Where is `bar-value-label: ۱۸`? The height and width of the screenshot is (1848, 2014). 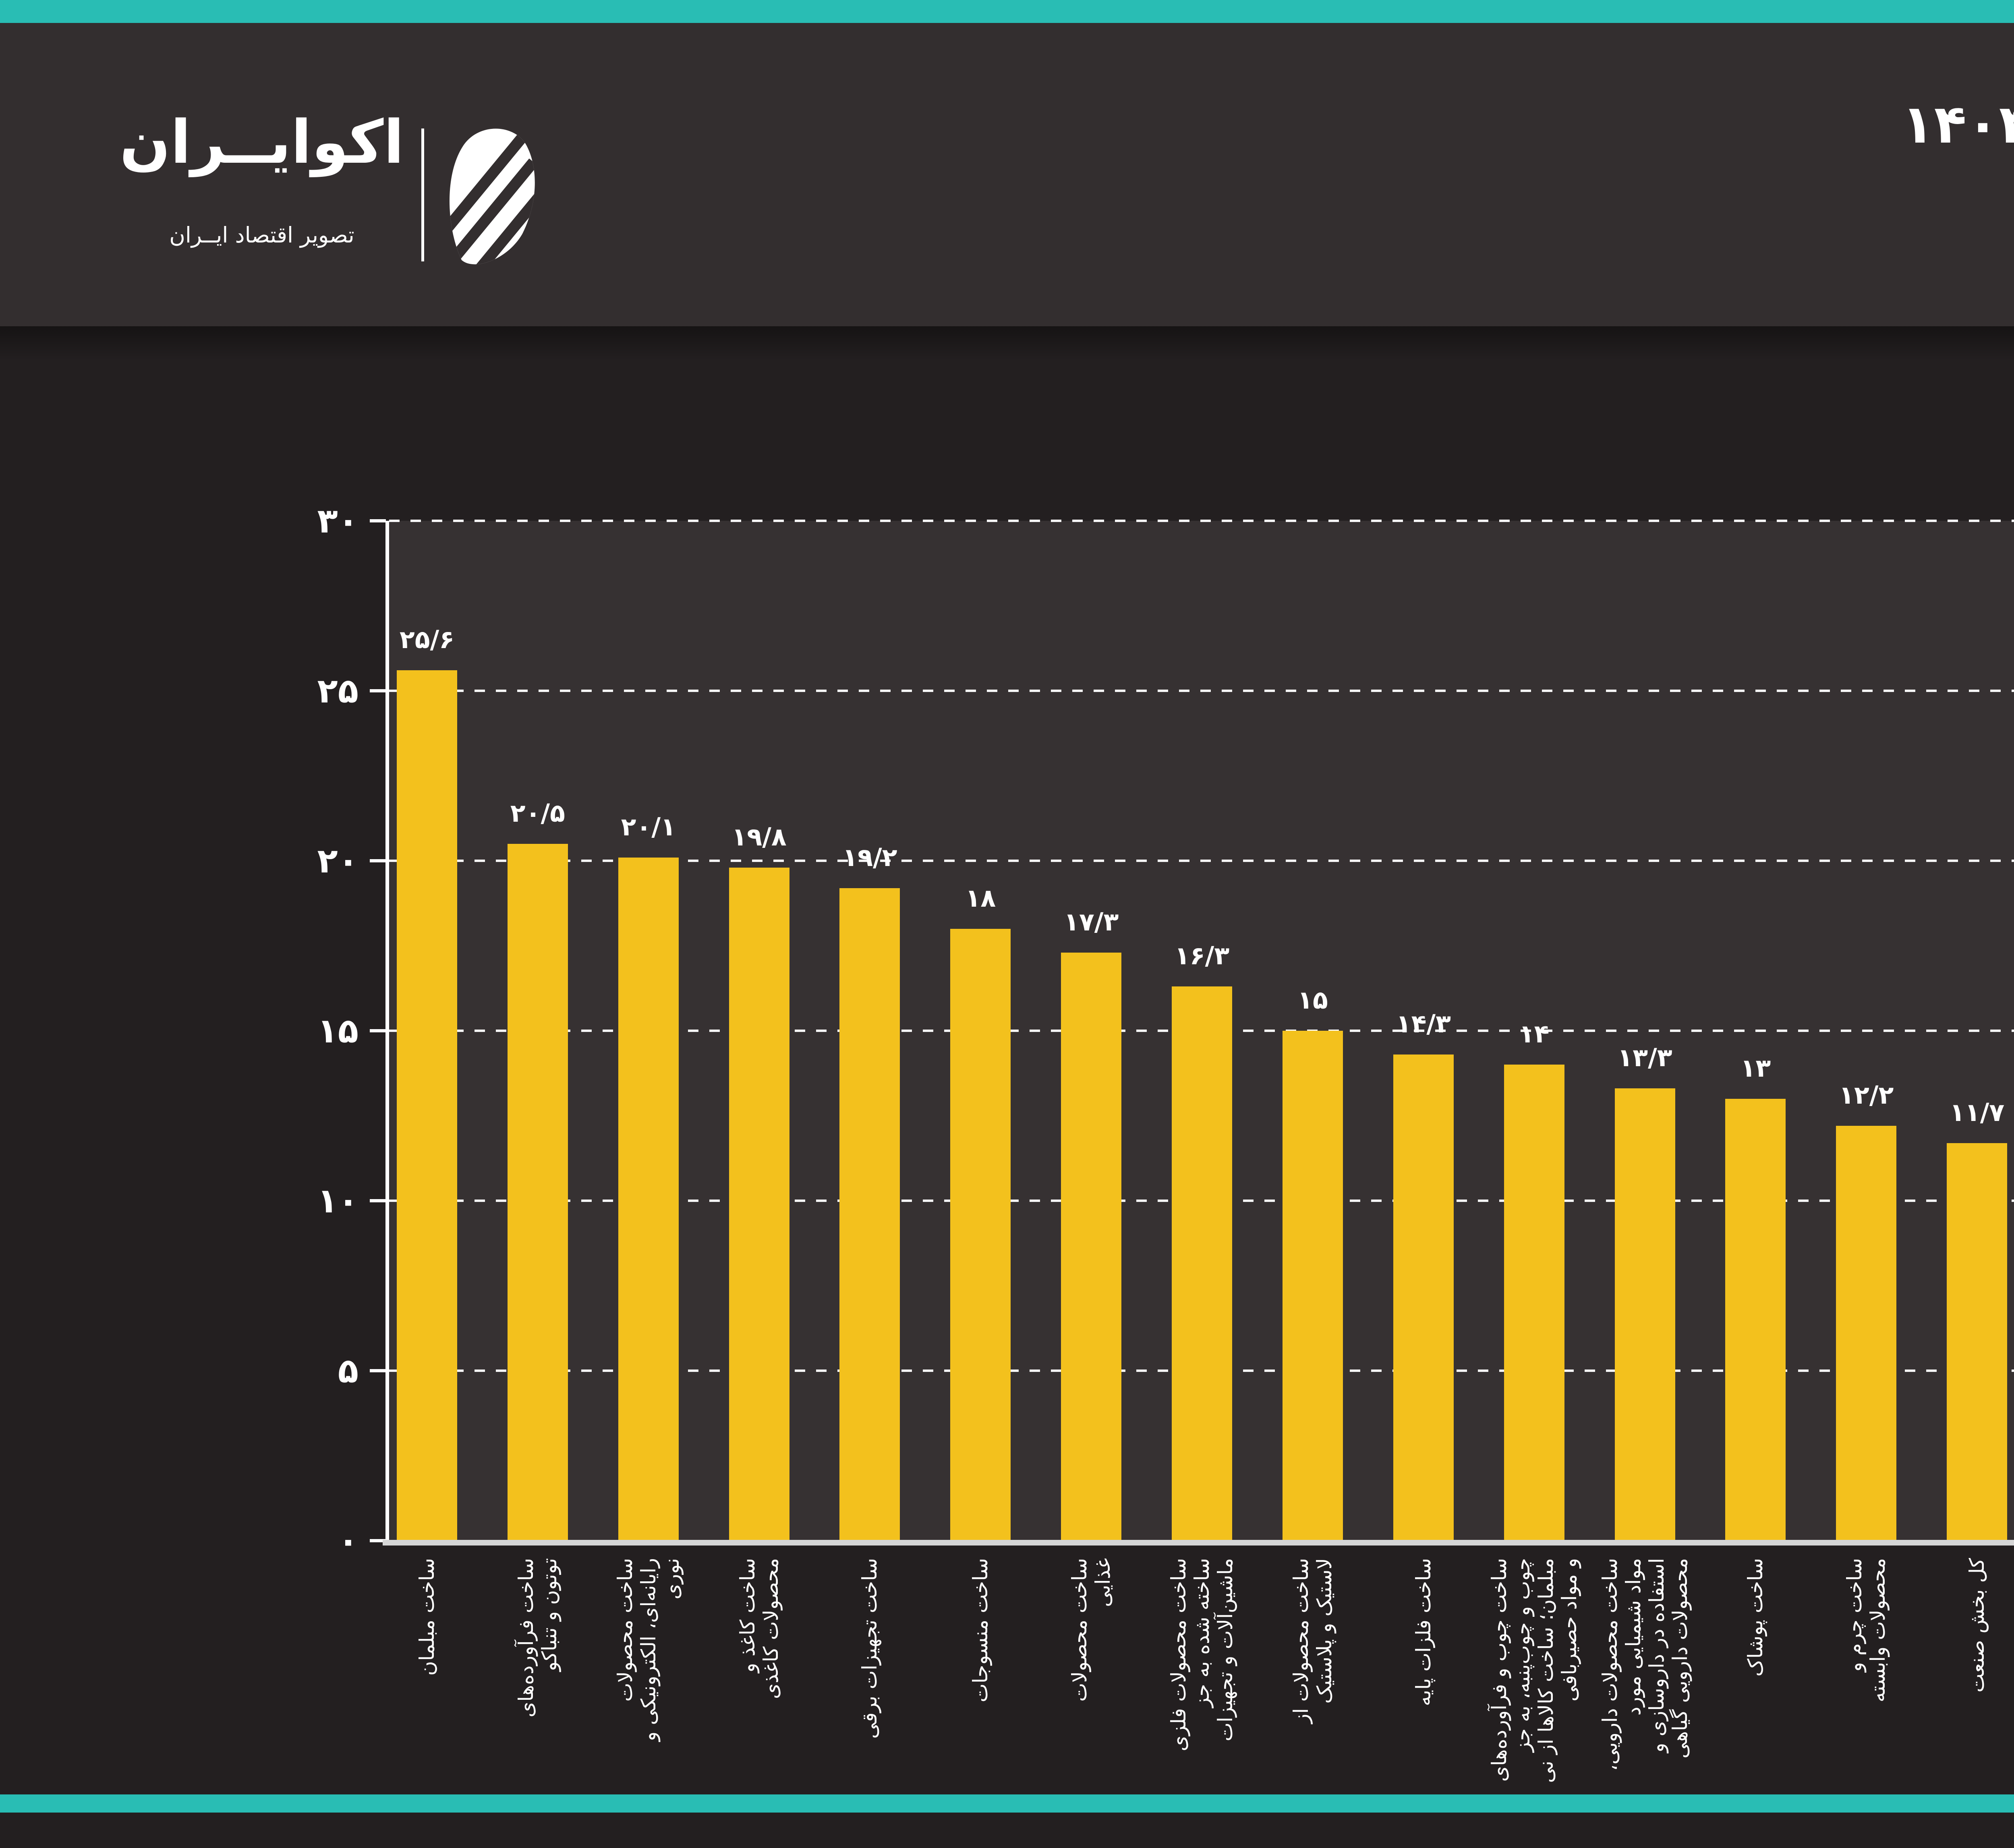 bar-value-label: ۱۸ is located at coordinates (980, 898).